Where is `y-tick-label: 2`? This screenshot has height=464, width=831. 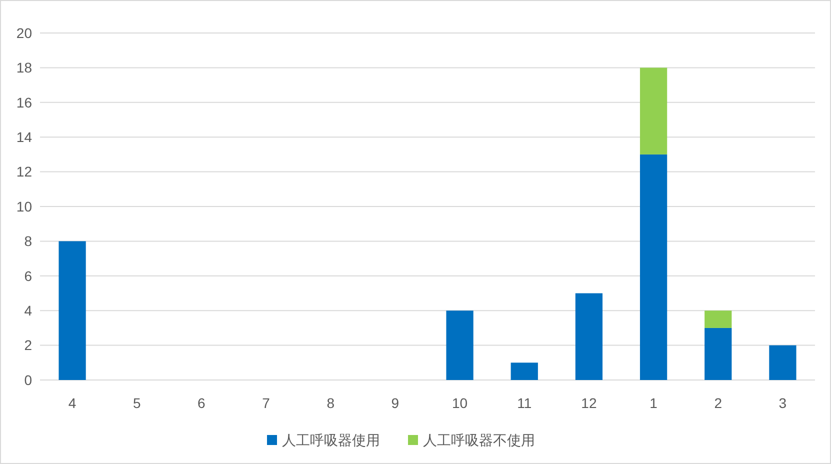 y-tick-label: 2 is located at coordinates (28, 345).